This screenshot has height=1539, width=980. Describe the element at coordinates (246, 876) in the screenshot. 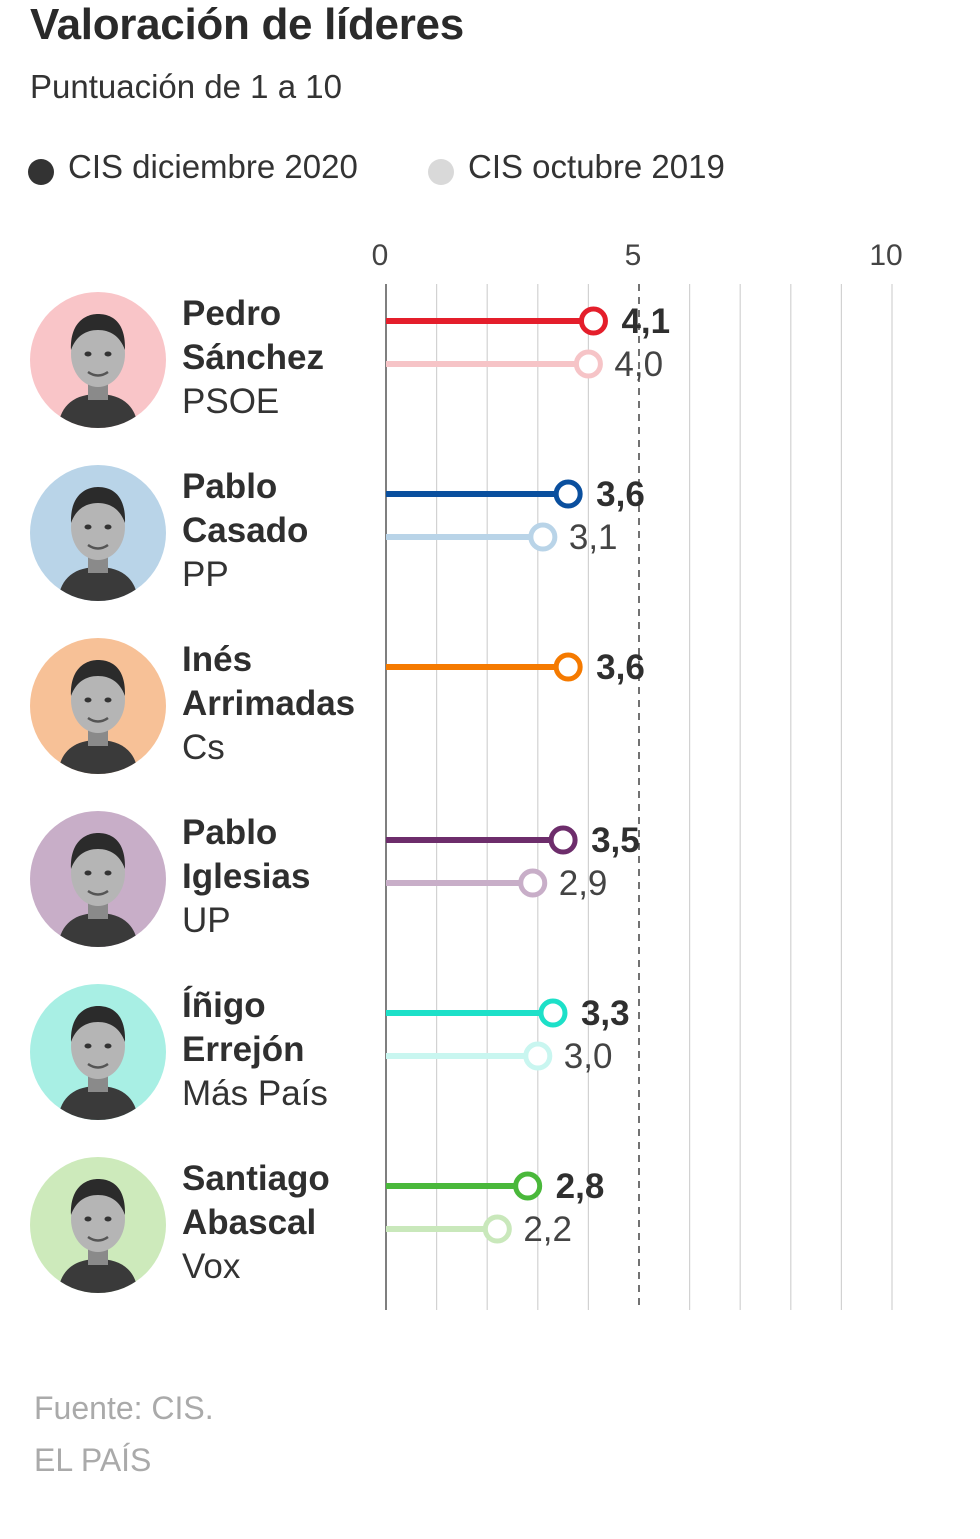

I see `leader-last-name: Iglesias` at that location.